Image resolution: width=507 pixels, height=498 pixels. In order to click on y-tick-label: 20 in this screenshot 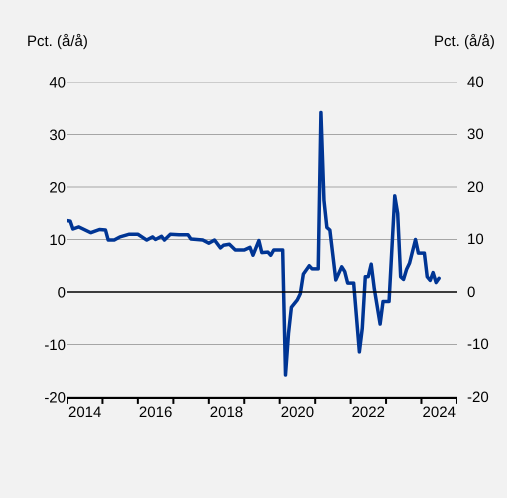, I will do `click(57, 187)`.